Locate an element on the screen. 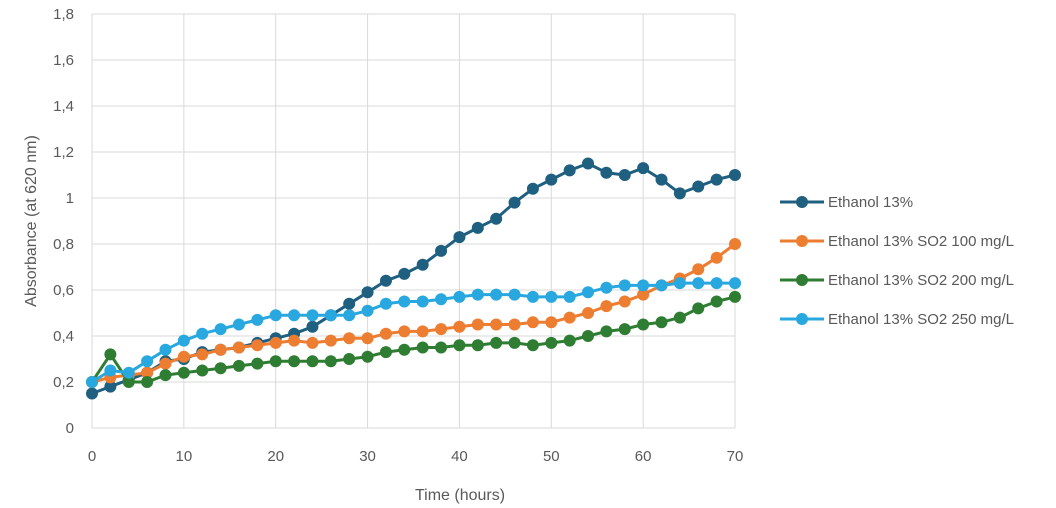  y-tick-label: 0,4 is located at coordinates (63, 336).